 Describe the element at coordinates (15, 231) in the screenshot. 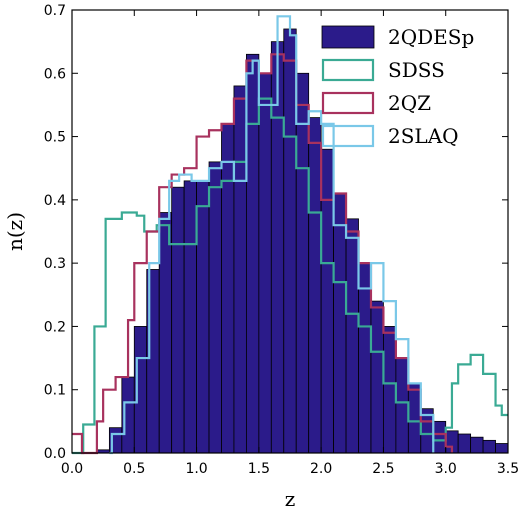

I see `y-axis-label: n(z)` at that location.